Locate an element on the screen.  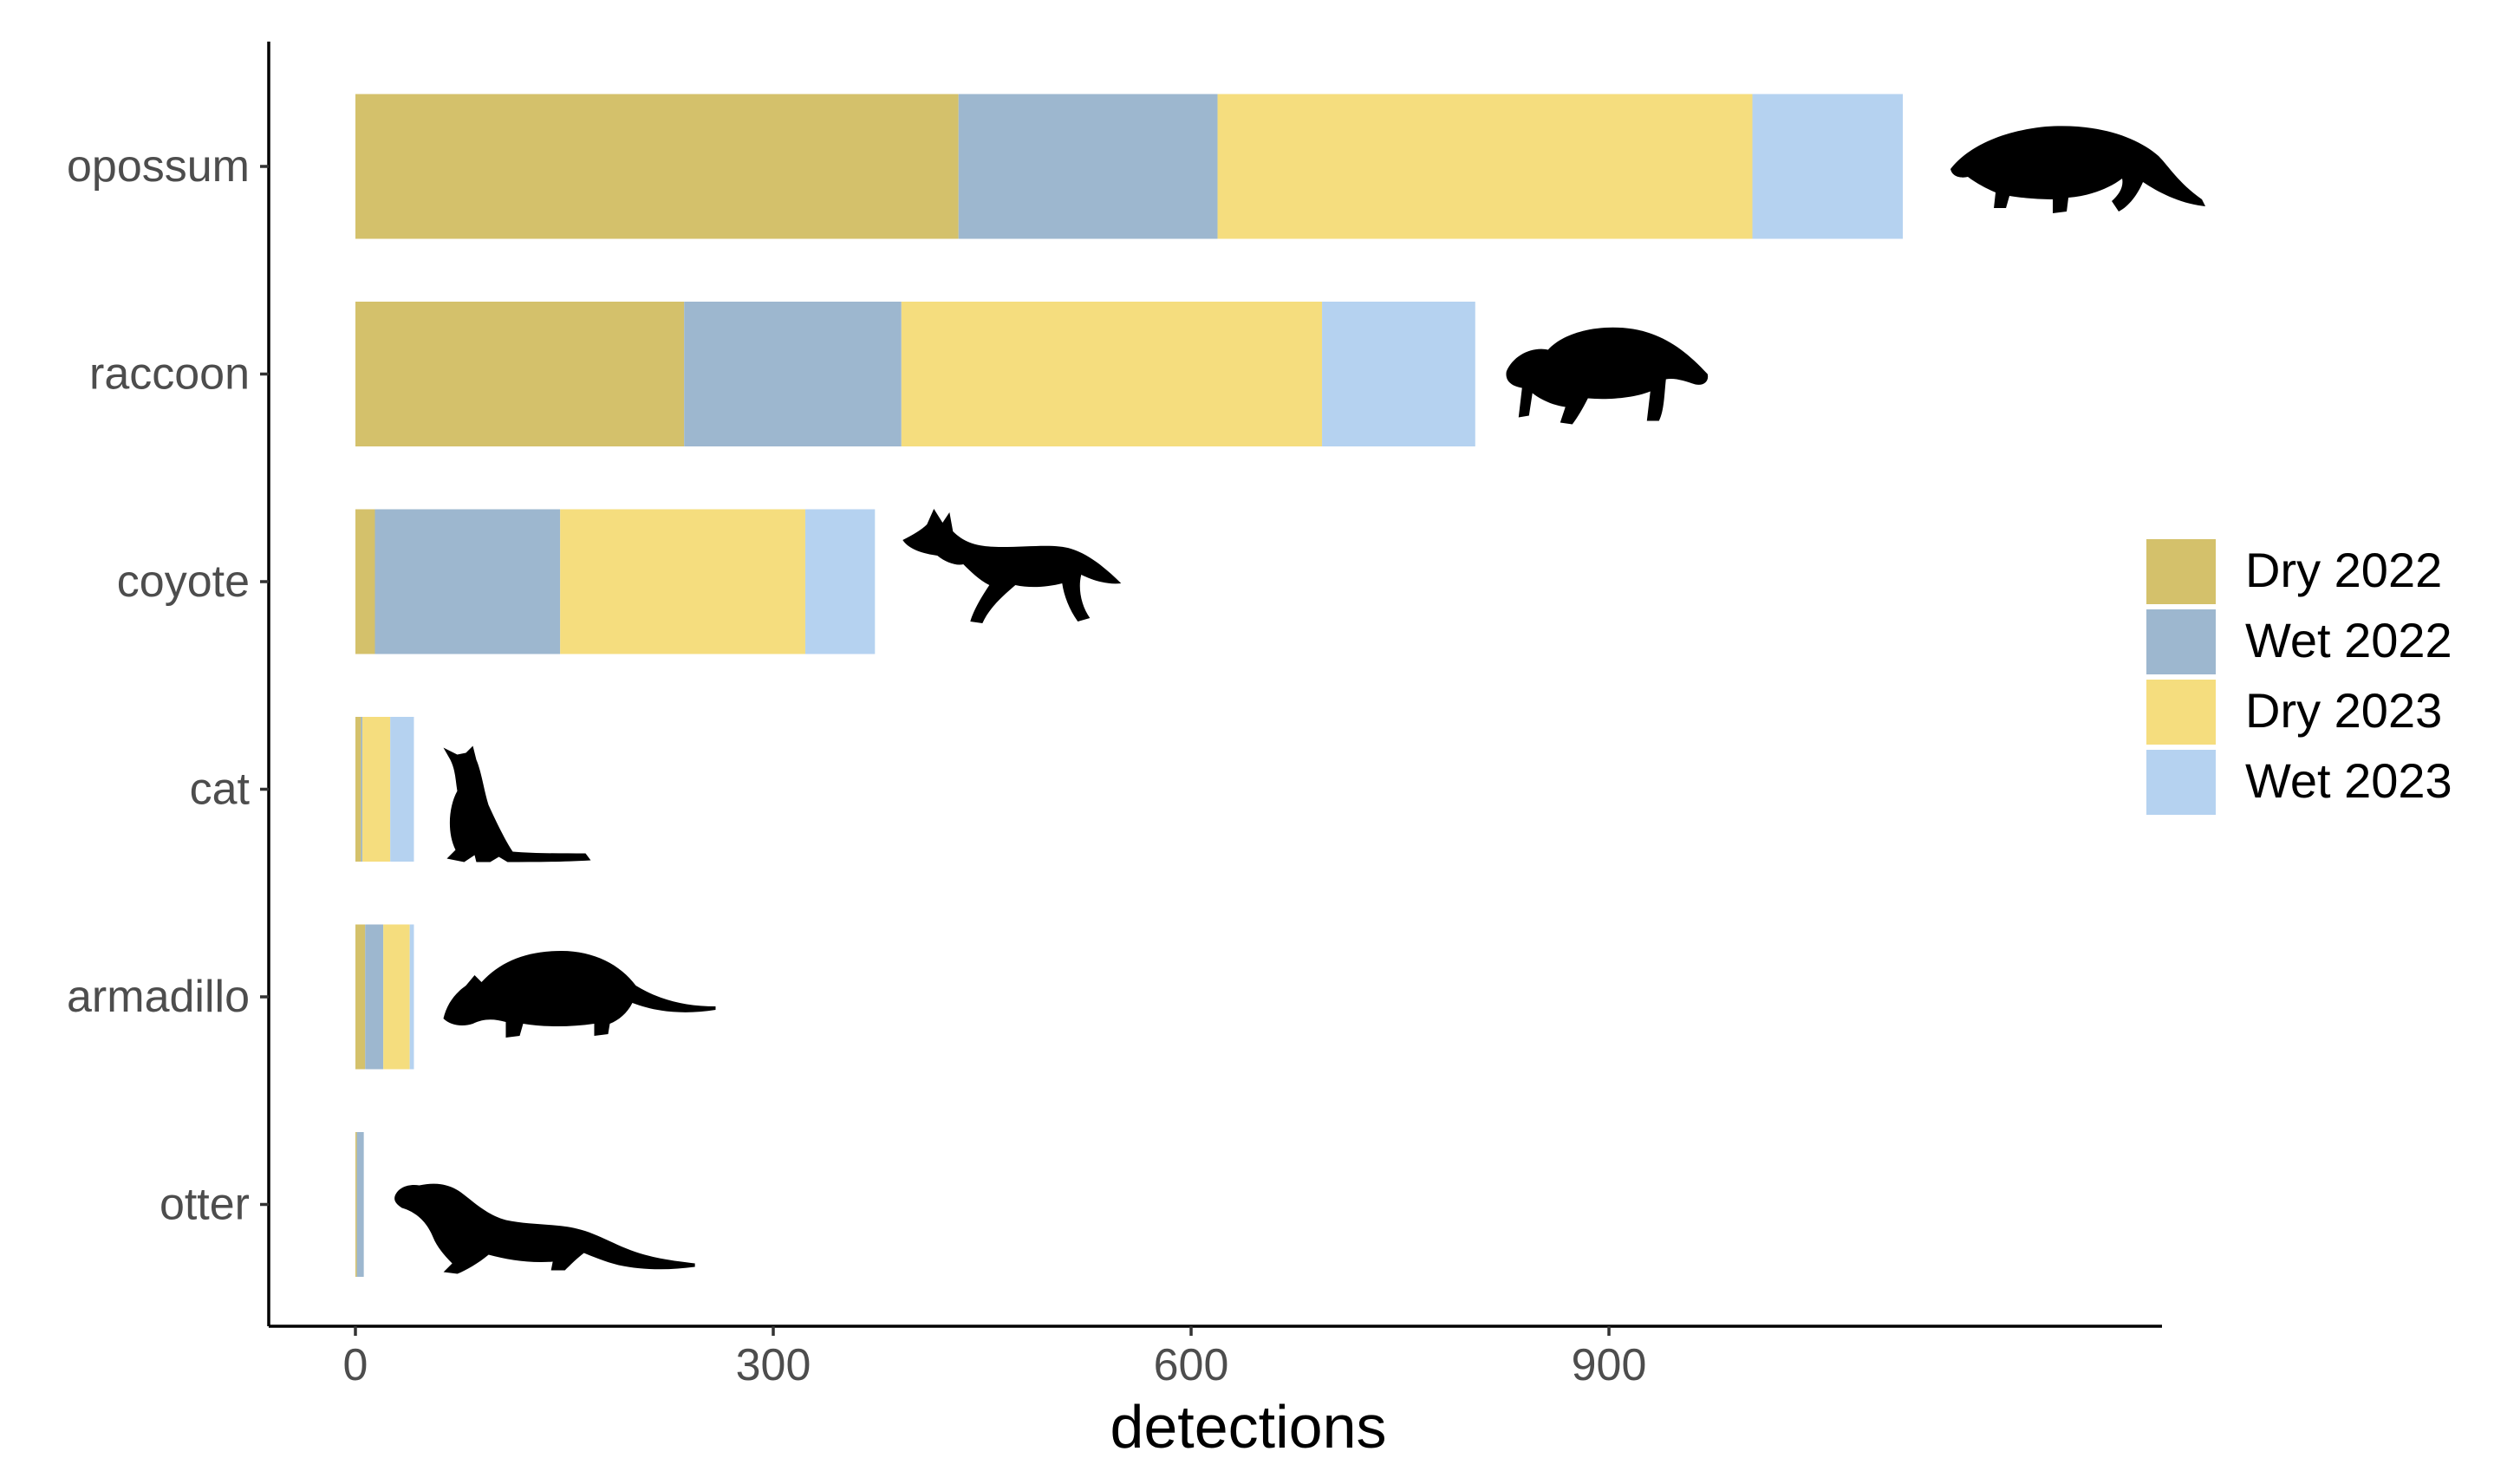
raccoon-silhouette-icon is located at coordinates (1607, 376).